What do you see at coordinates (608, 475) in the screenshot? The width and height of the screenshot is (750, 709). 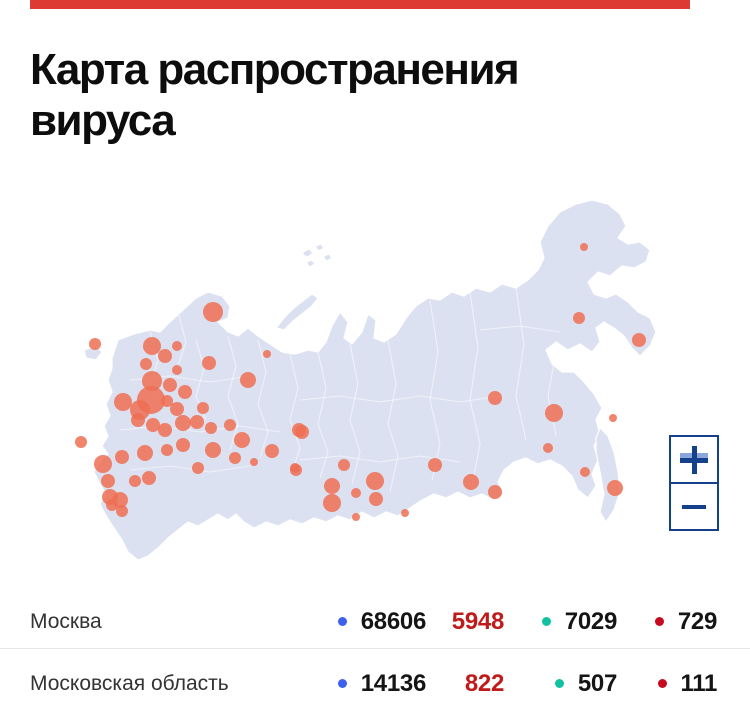 I see `sakhalin-island` at bounding box center [608, 475].